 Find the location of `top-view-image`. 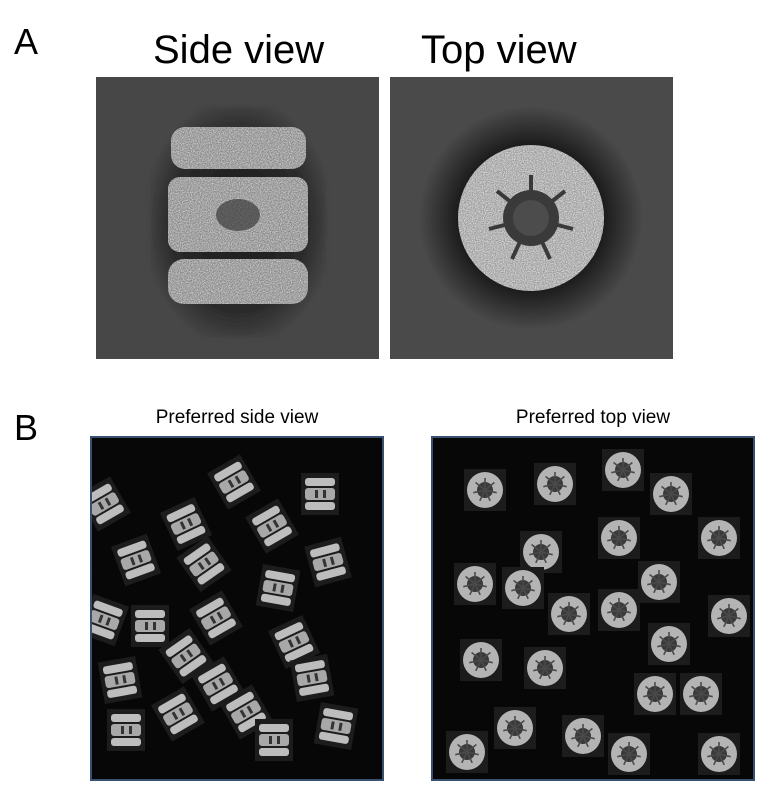

top-view-image is located at coordinates (531, 218).